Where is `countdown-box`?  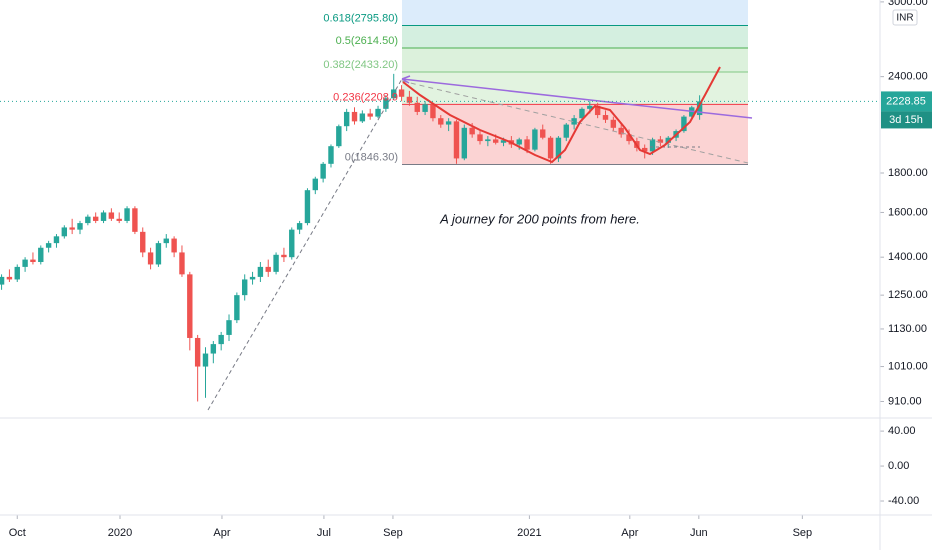 countdown-box is located at coordinates (906, 120).